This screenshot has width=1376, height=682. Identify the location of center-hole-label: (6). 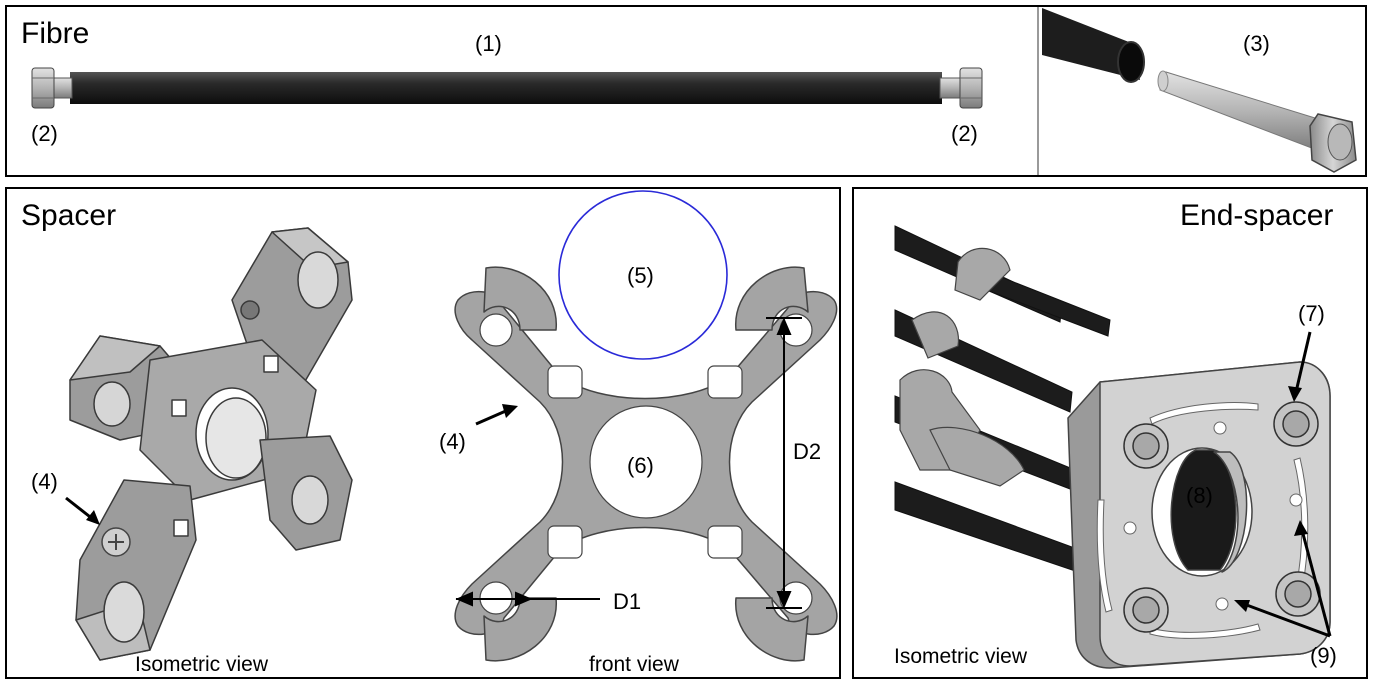
(640, 465).